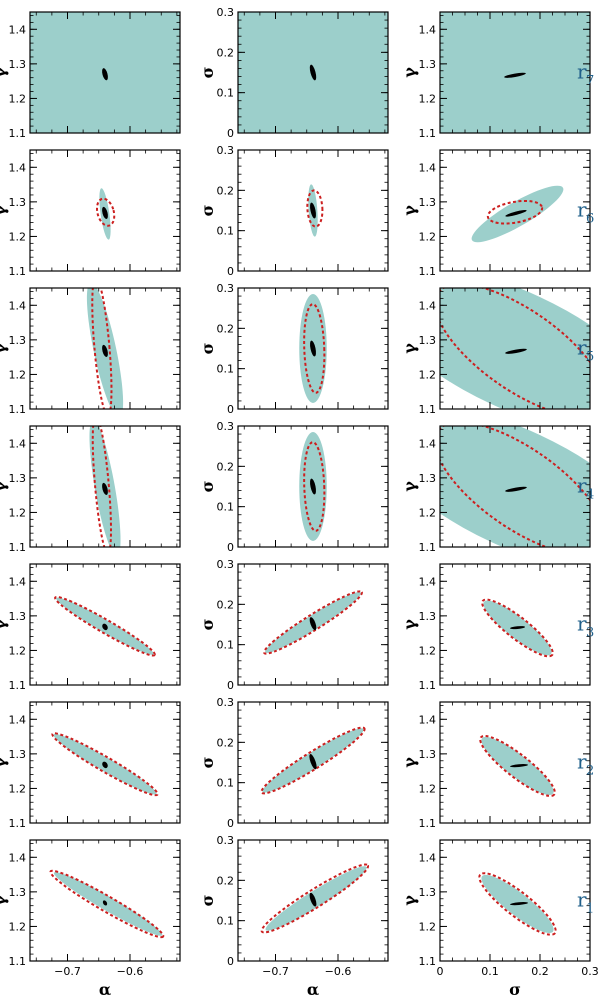 The width and height of the screenshot is (600, 1004). What do you see at coordinates (226, 466) in the screenshot?
I see `y-tick-label: 0.2` at bounding box center [226, 466].